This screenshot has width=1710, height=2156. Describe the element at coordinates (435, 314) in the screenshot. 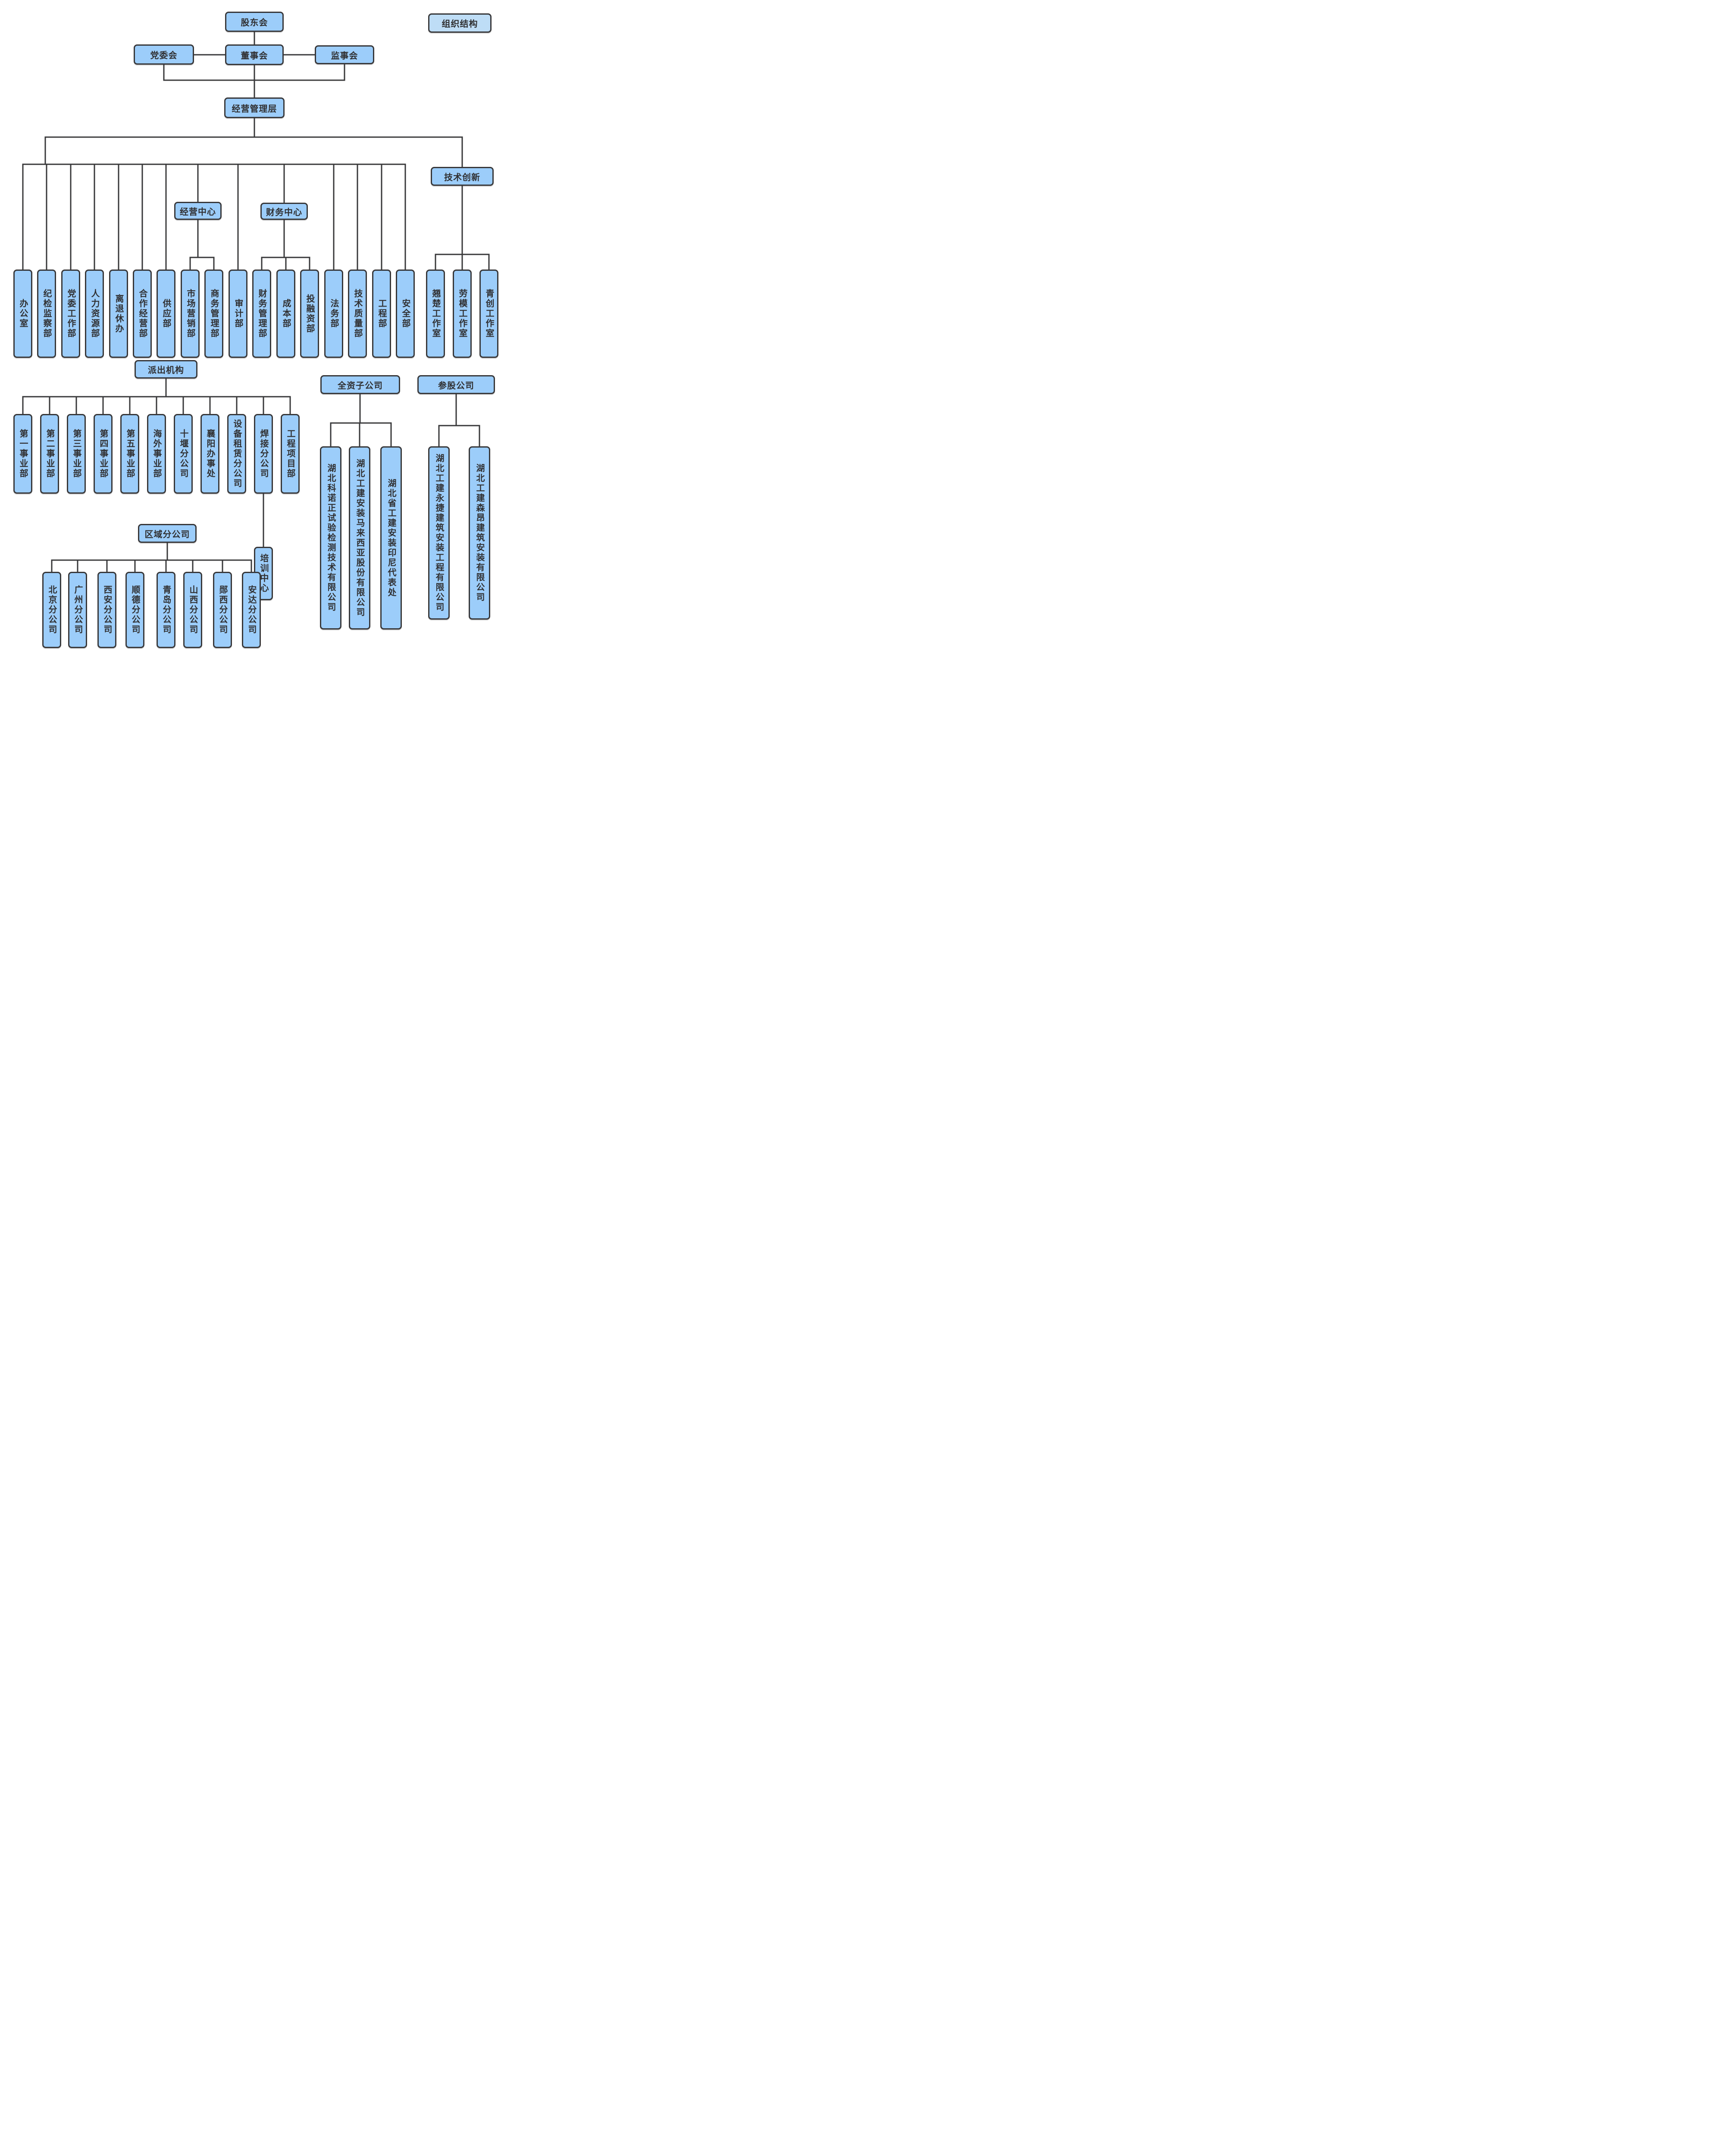

I see `node-qiaochu-studio: 翘楚工作室` at that location.